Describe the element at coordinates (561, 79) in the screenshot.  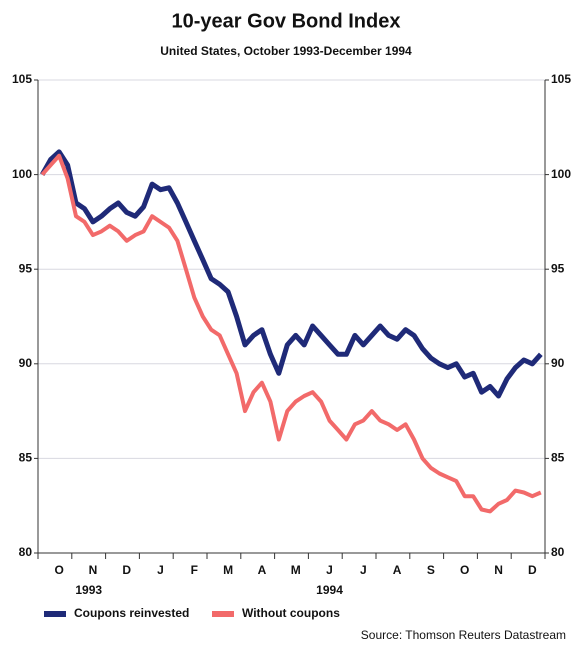
I see `y2-tick-label: 105` at that location.